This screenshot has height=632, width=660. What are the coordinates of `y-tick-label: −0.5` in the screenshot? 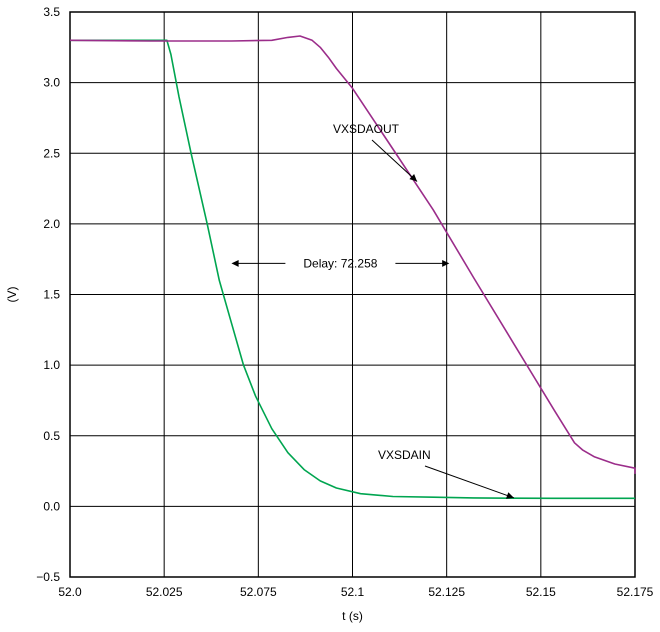 It's located at (48, 577).